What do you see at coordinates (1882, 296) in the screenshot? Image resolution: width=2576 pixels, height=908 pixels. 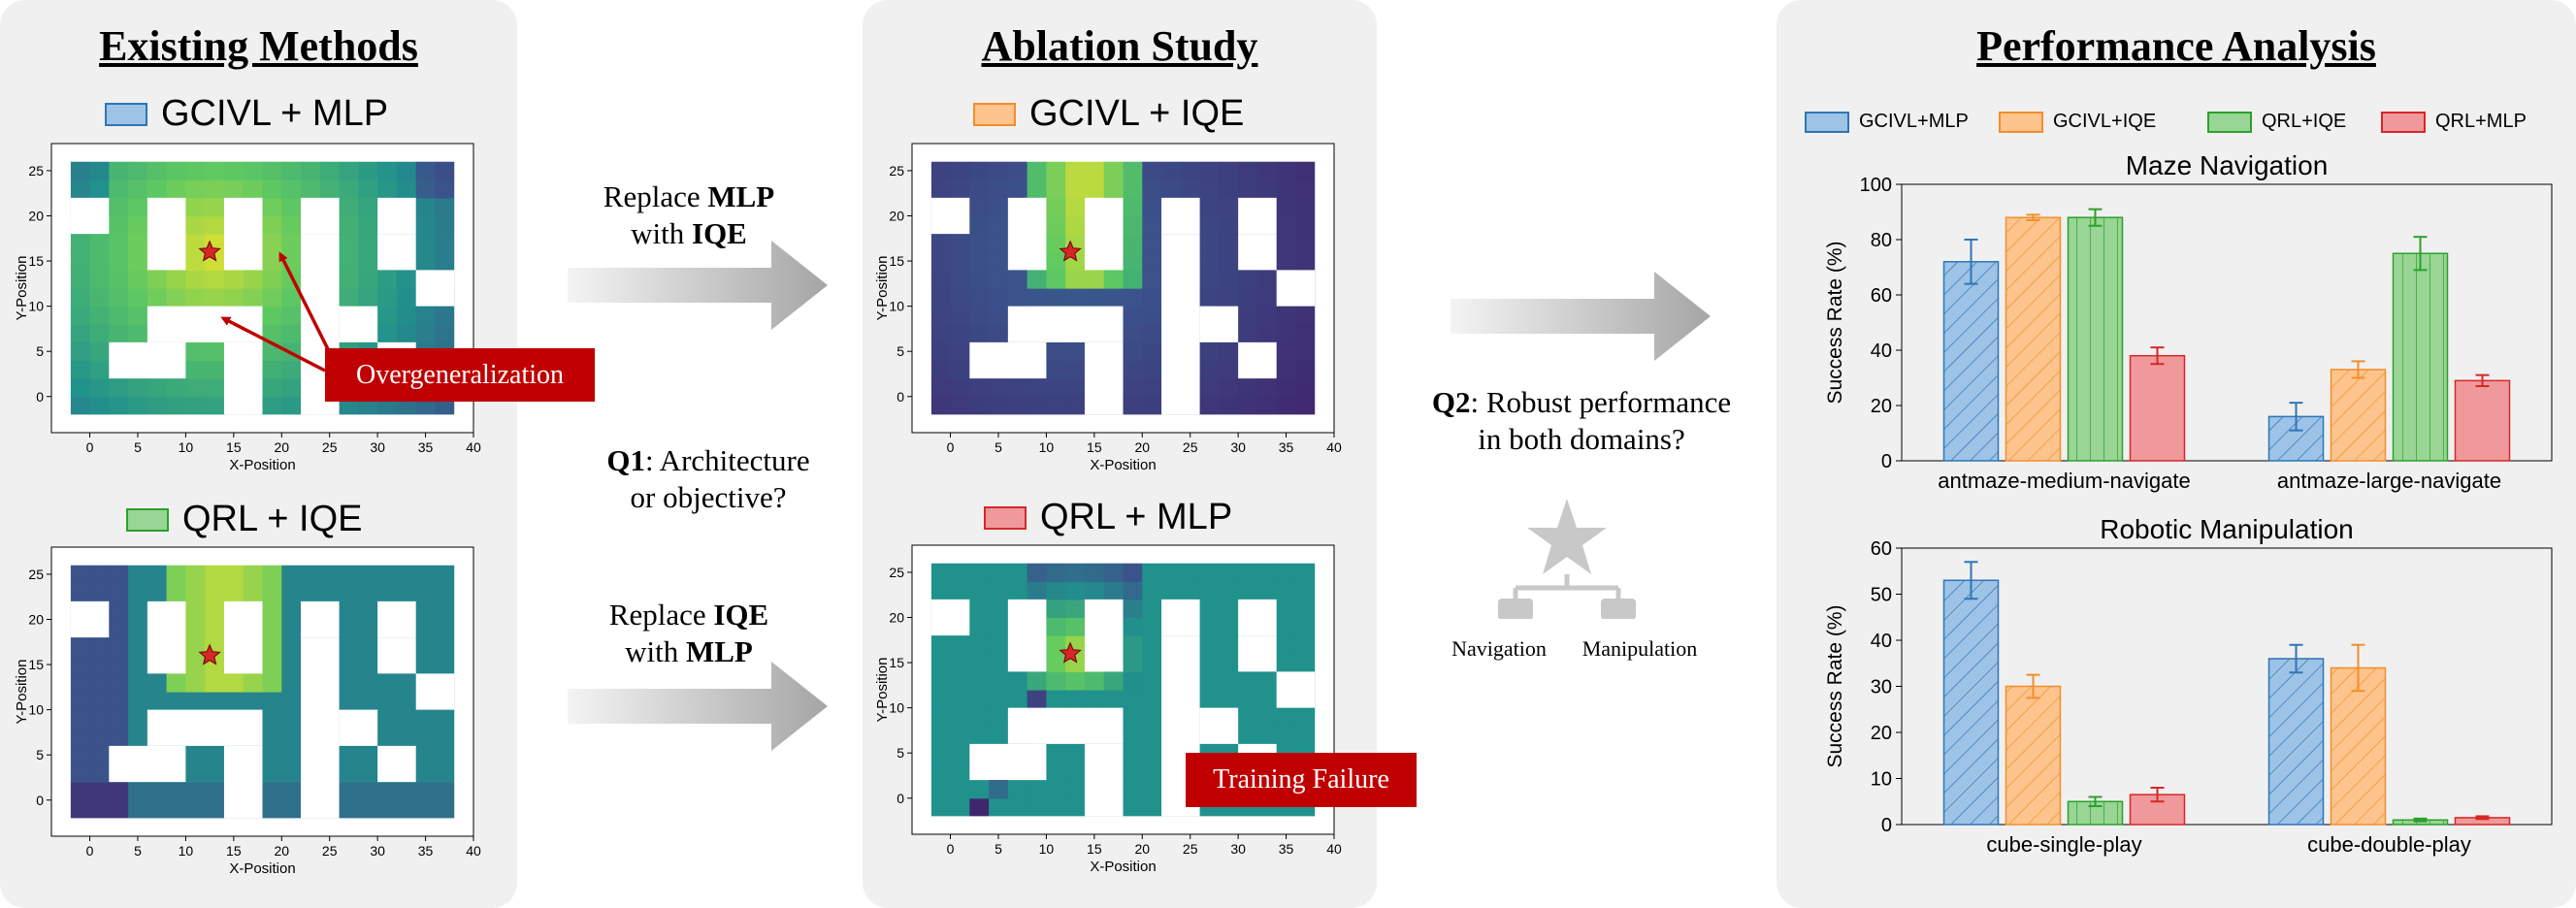 I see `y-tick-label: 60` at bounding box center [1882, 296].